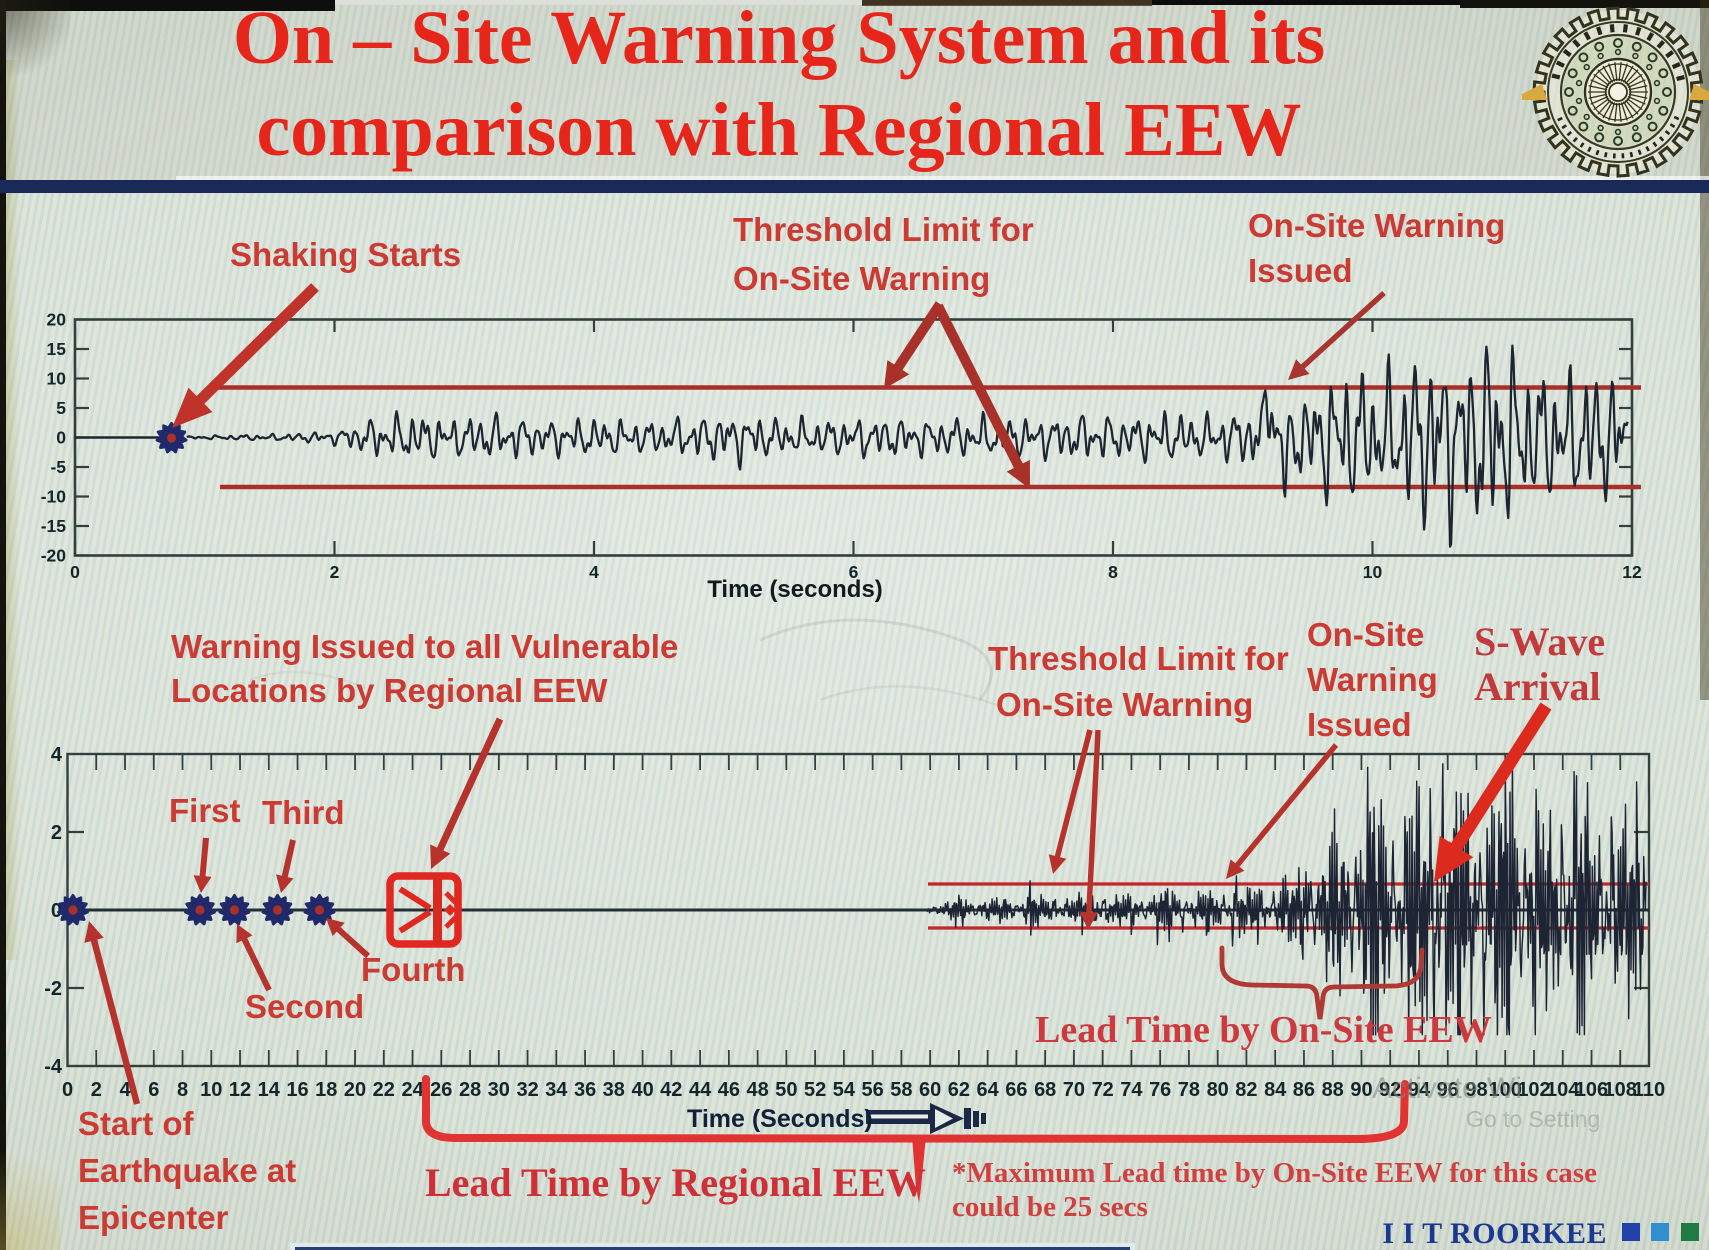  I want to click on svg-text: 24, so click(412, 1090).